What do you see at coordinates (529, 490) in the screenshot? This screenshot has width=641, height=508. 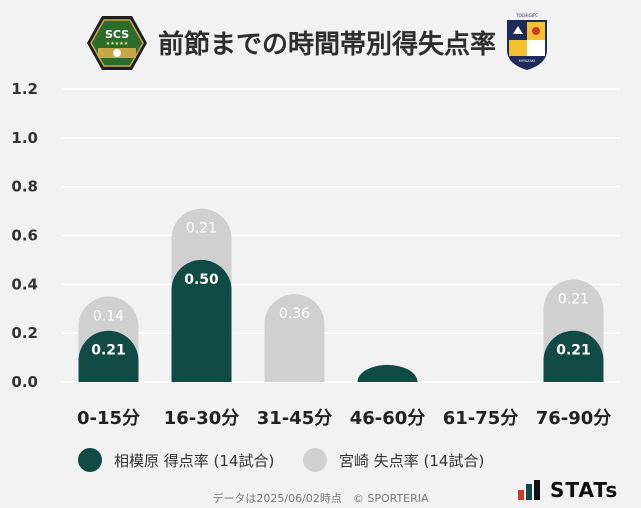 I see `stats-bars-icon` at bounding box center [529, 490].